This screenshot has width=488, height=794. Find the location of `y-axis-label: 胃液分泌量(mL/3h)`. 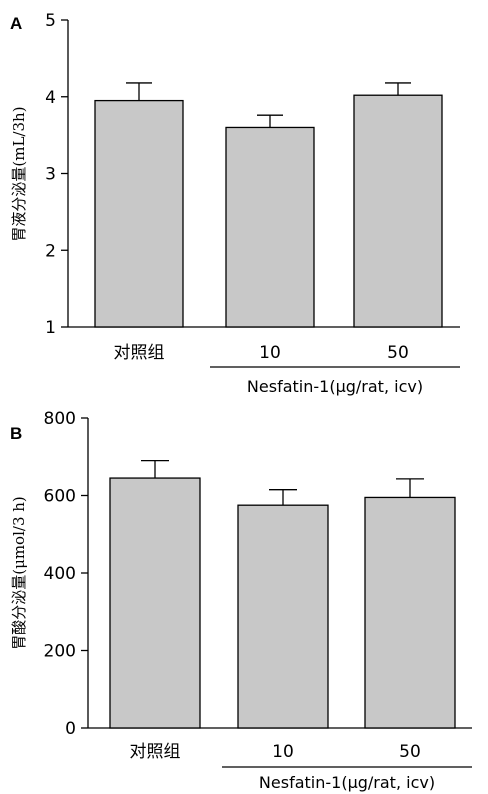

y-axis-label: 胃液分泌量(mL/3h) is located at coordinates (19, 173).